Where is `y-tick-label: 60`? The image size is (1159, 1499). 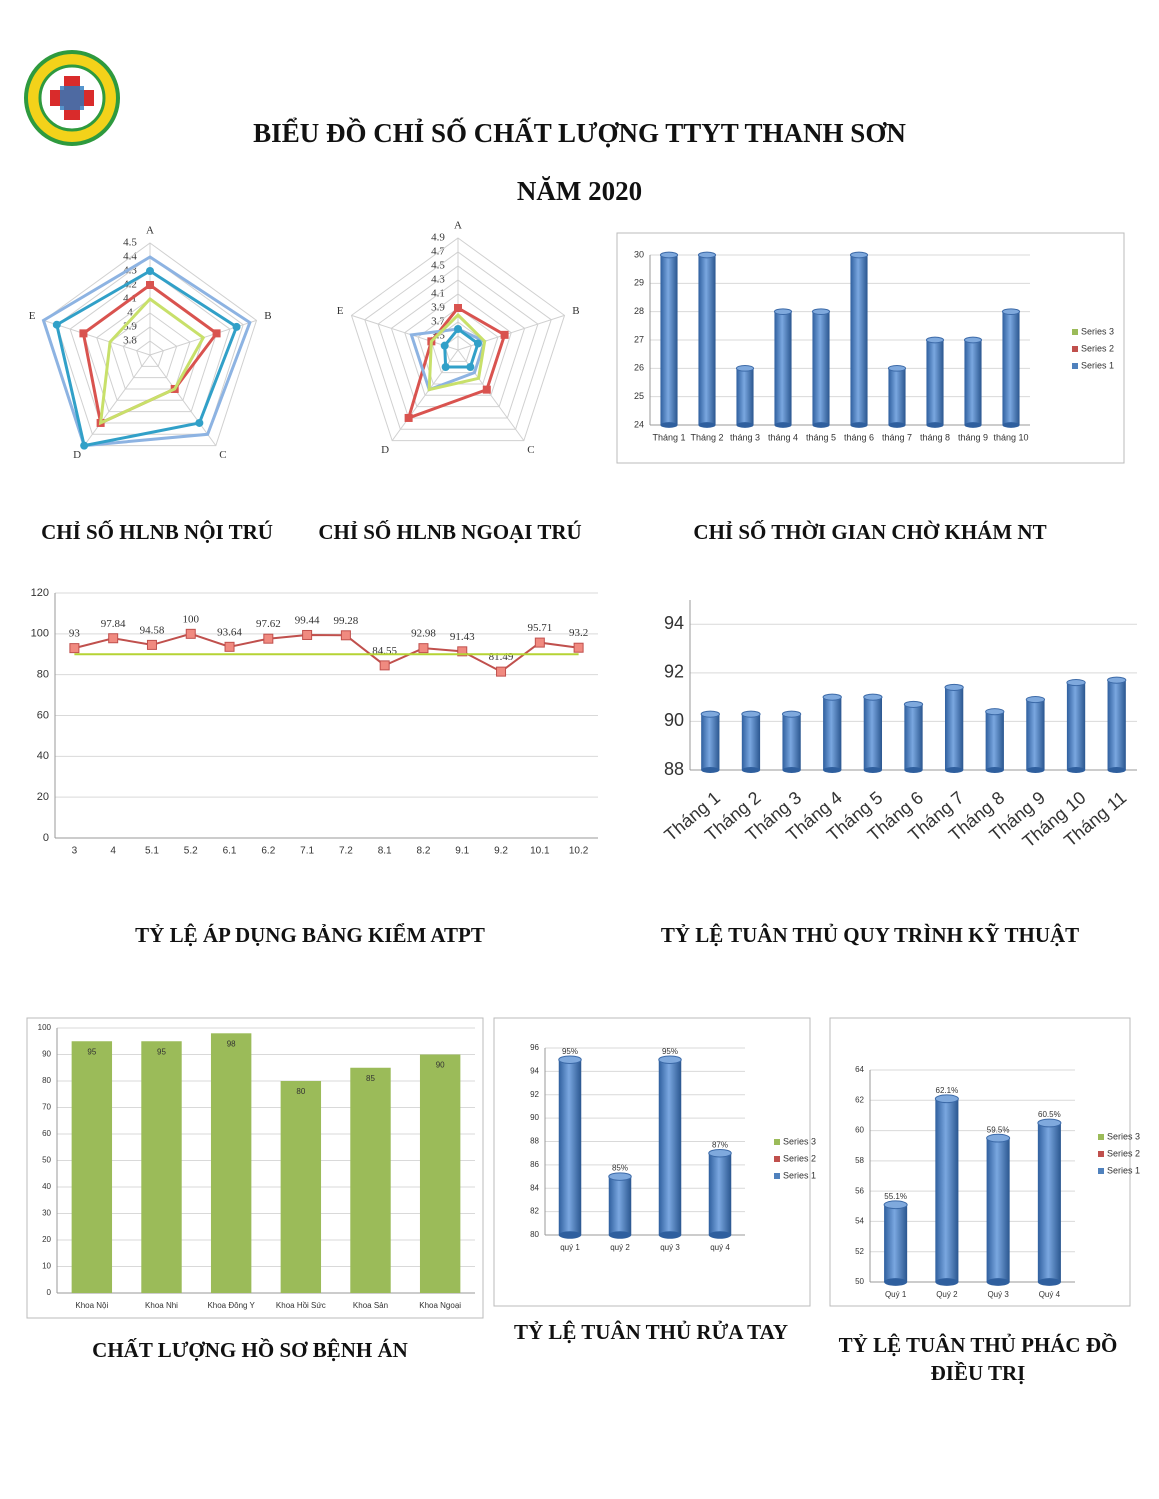
y-tick-label: 60 is located at coordinates (859, 1130).